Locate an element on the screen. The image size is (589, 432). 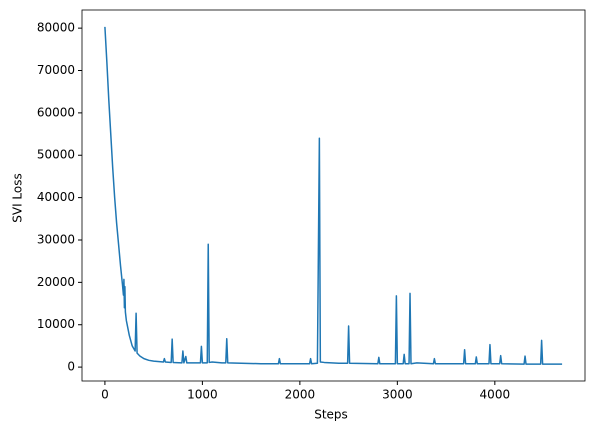
y-tick-label: 80000 is located at coordinates (56, 28).